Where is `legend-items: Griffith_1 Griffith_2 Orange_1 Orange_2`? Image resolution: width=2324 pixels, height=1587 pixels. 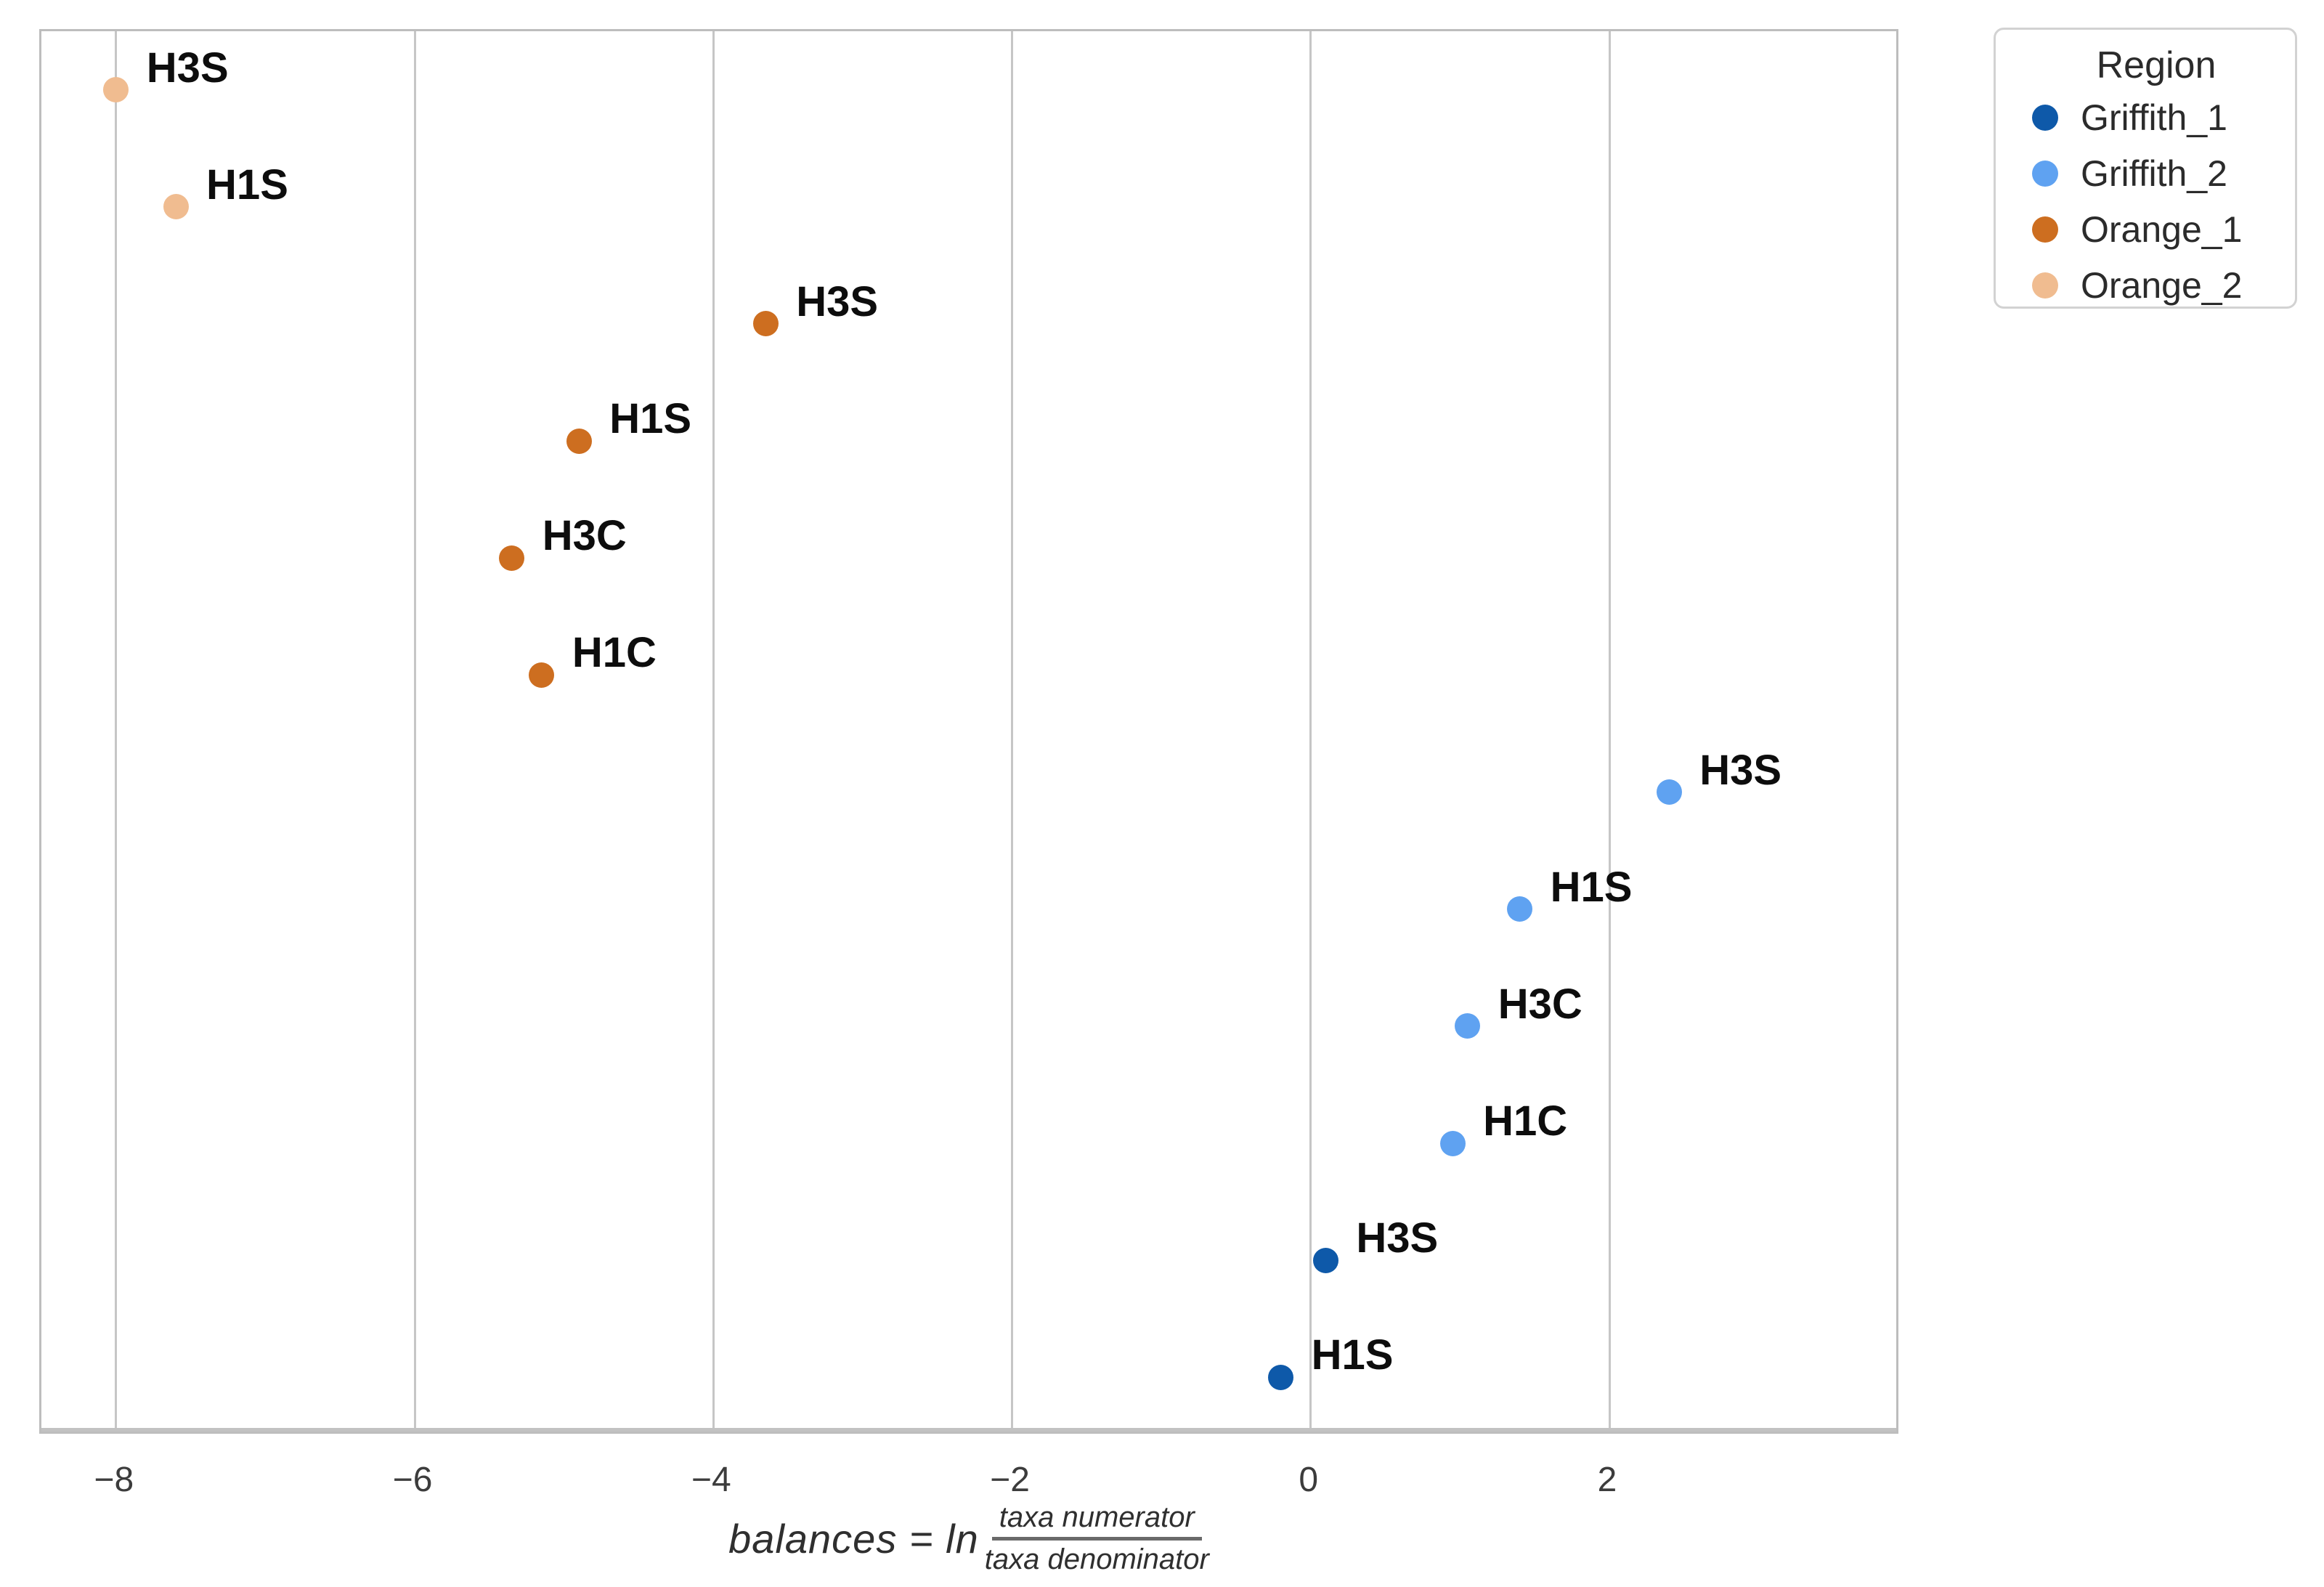
legend-items: Griffith_1 Griffith_2 Orange_1 Orange_2 is located at coordinates (2145, 201).